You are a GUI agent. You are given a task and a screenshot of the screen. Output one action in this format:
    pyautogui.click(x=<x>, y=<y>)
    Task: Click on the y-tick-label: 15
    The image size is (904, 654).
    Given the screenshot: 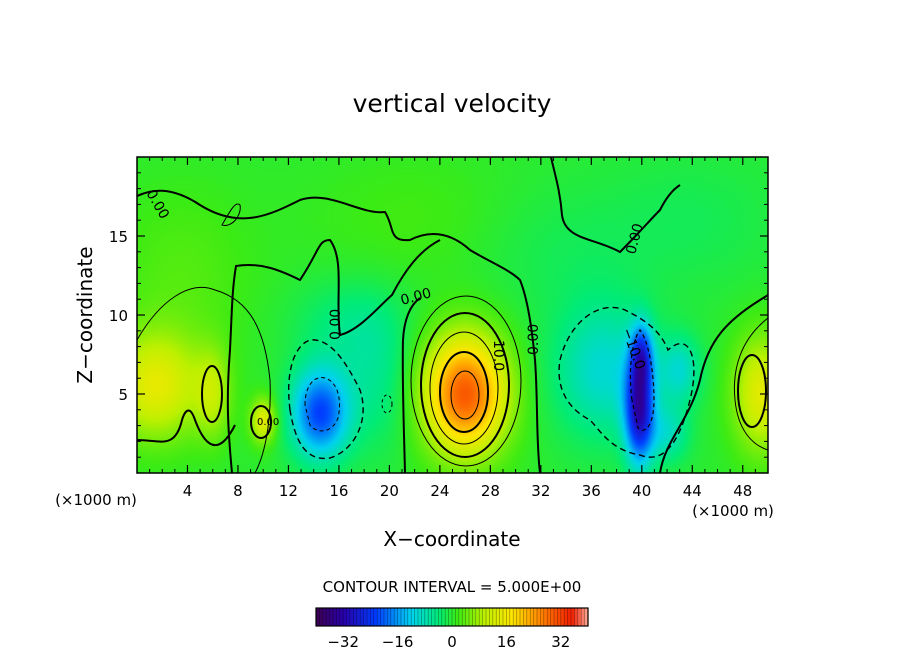 What is the action you would take?
    pyautogui.click(x=118, y=237)
    